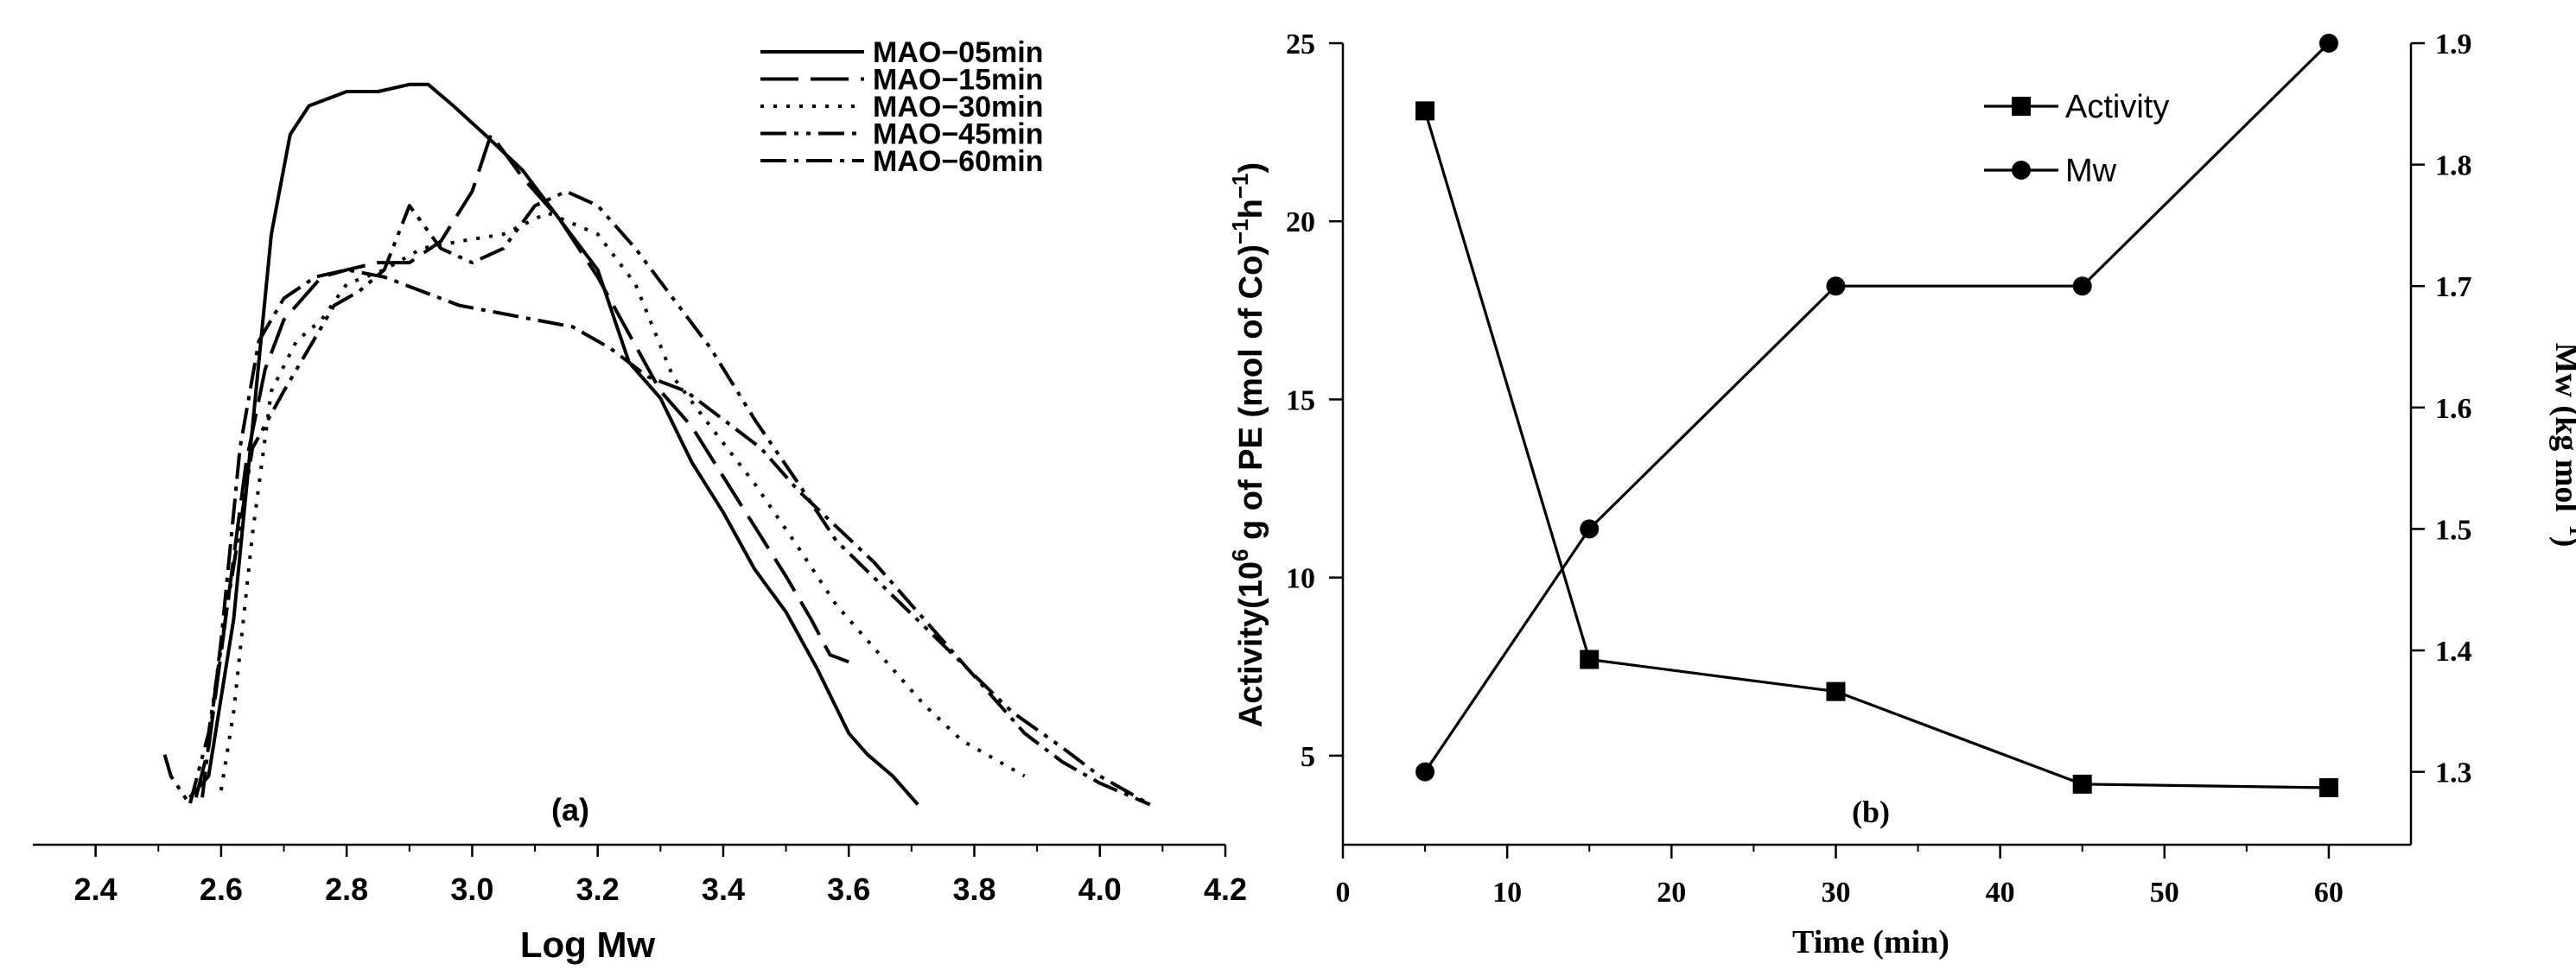  Describe the element at coordinates (1100, 889) in the screenshot. I see `panel-a-tick-label-8: 4.0` at that location.